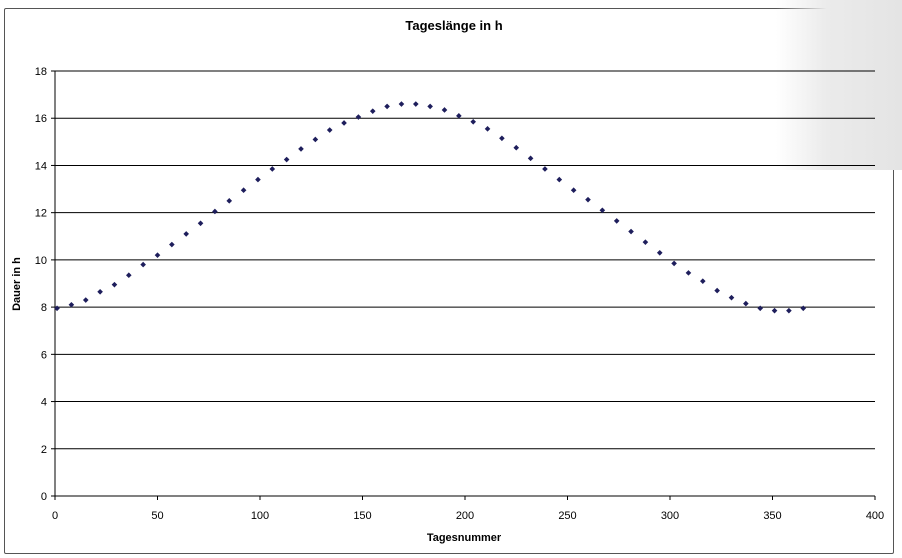  What do you see at coordinates (465, 516) in the screenshot?
I see `x-tick-label: 200` at bounding box center [465, 516].